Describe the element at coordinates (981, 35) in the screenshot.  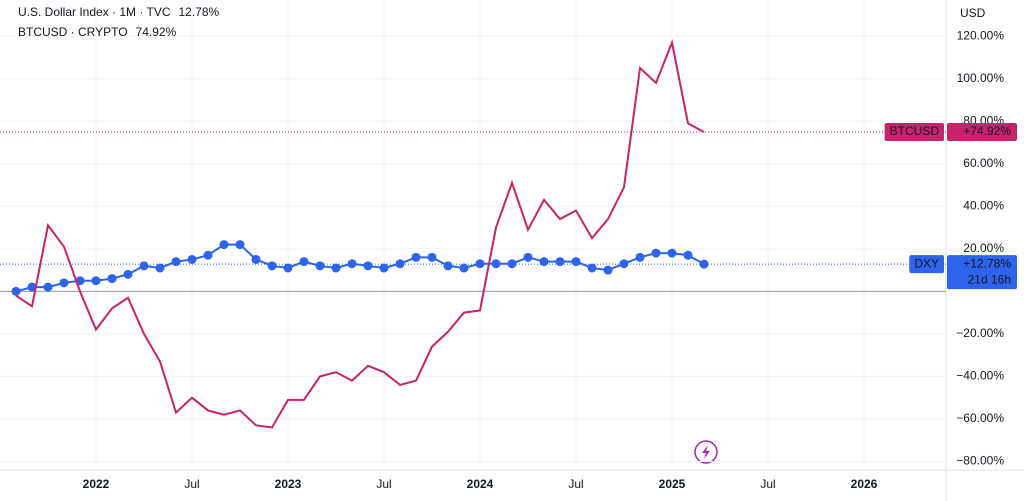
I see `y-tick-label: 120.00%` at that location.